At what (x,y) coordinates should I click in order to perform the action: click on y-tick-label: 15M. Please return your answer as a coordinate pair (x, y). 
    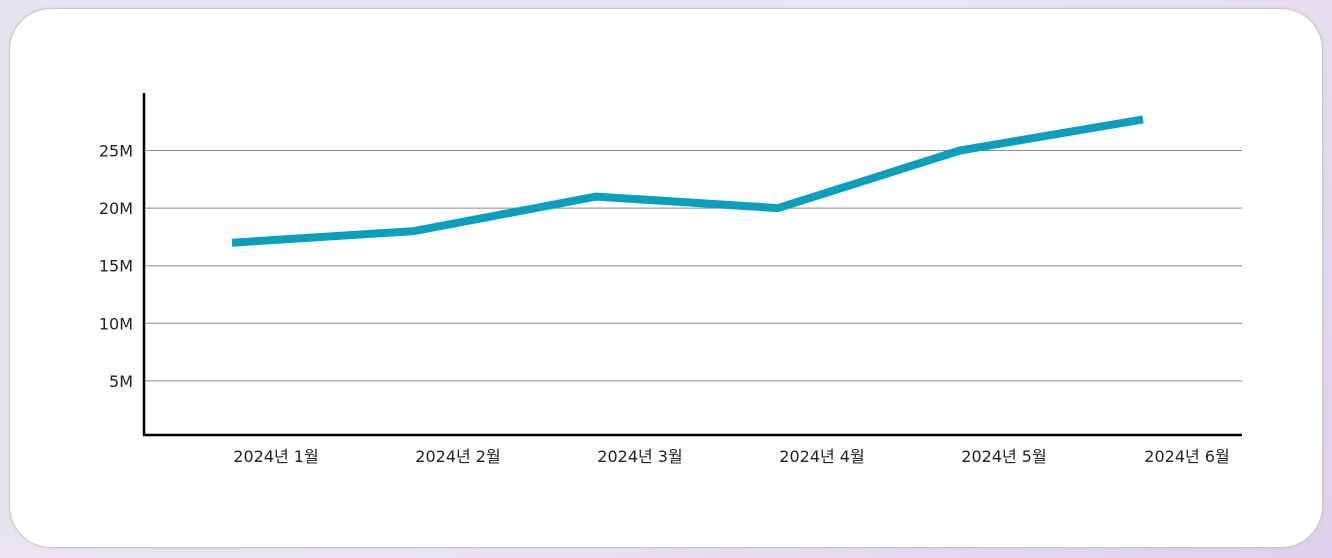
    Looking at the image, I should click on (116, 266).